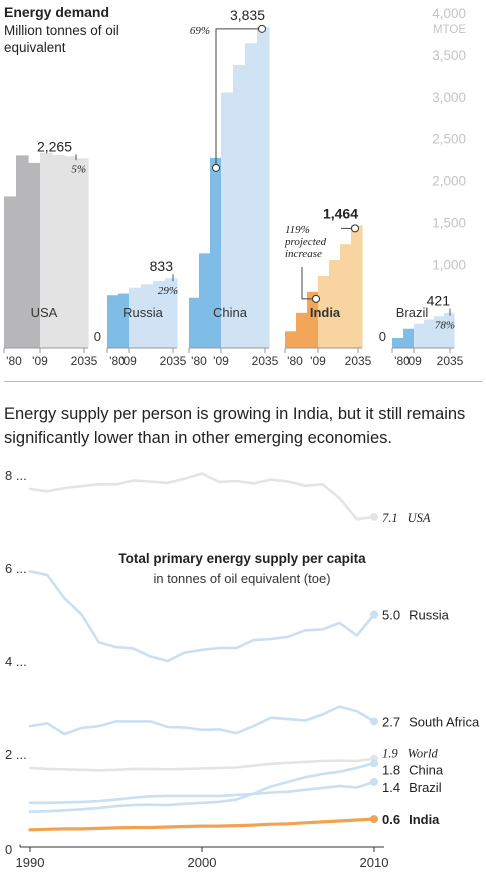 Image resolution: width=486 pixels, height=886 pixels. Describe the element at coordinates (162, 266) in the screenshot. I see `end-value-label: 833` at that location.